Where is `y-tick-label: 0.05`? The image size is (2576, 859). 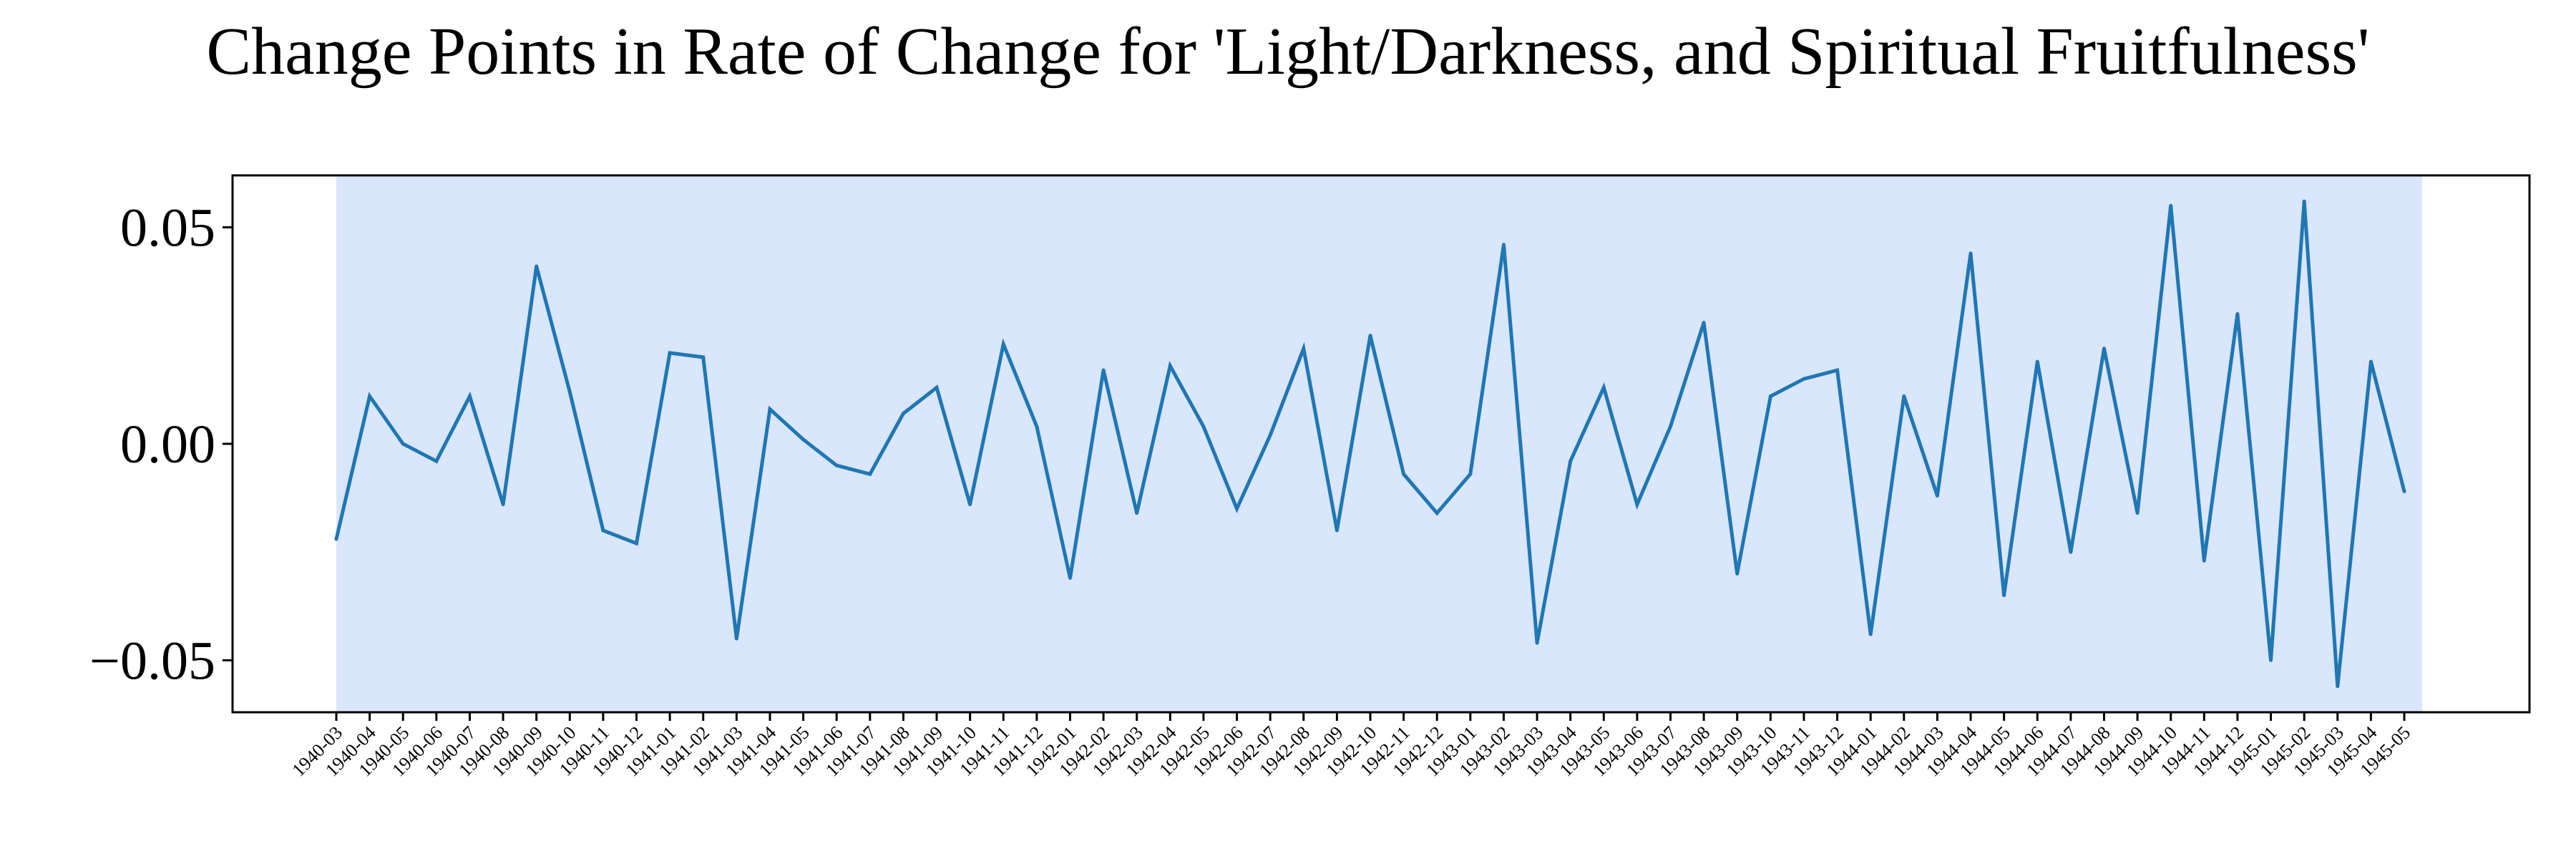 y-tick-label: 0.05 is located at coordinates (167, 228).